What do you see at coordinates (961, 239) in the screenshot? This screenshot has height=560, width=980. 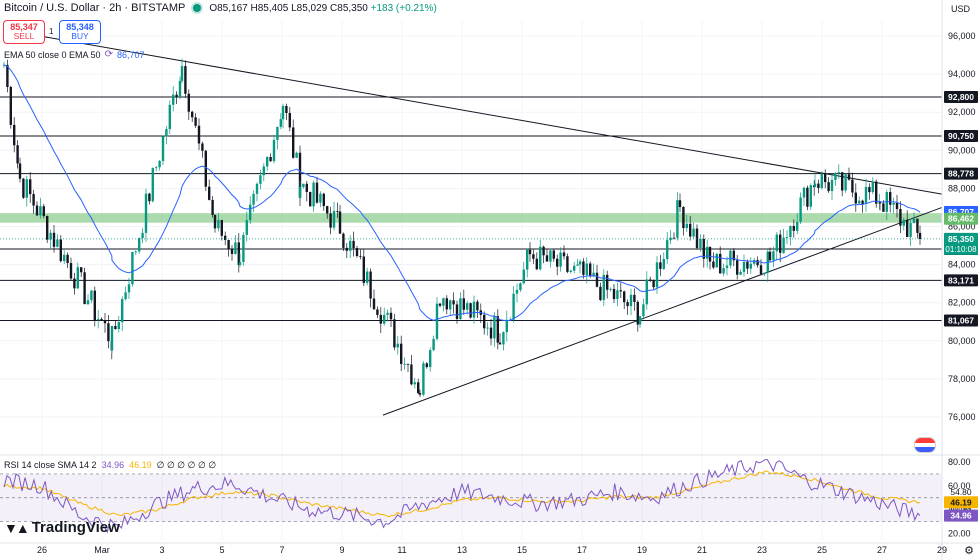 I see `current-price-tag: 85,350` at bounding box center [961, 239].